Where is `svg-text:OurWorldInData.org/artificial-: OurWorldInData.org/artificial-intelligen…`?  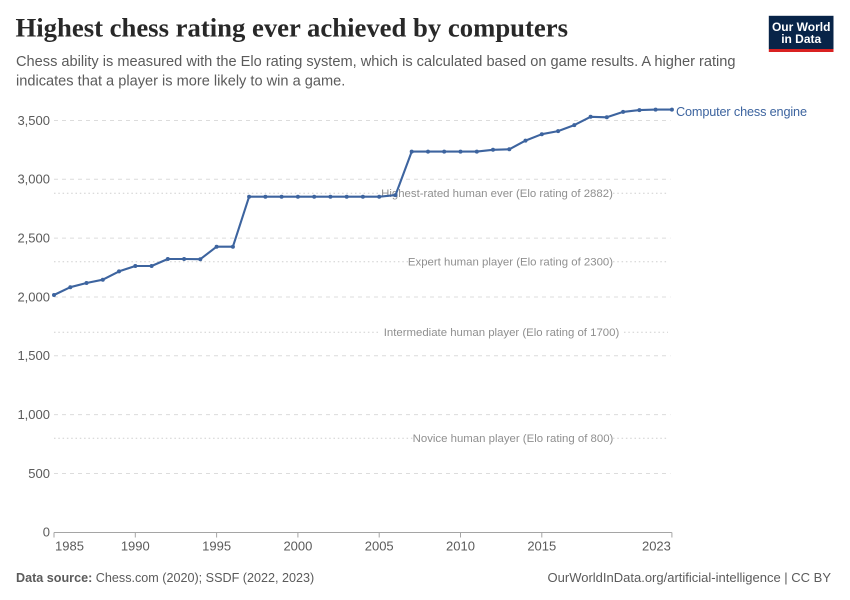
svg-text:OurWorldInData.org/artificial-: OurWorldInData.org/artificial-intelligen… is located at coordinates (690, 577).